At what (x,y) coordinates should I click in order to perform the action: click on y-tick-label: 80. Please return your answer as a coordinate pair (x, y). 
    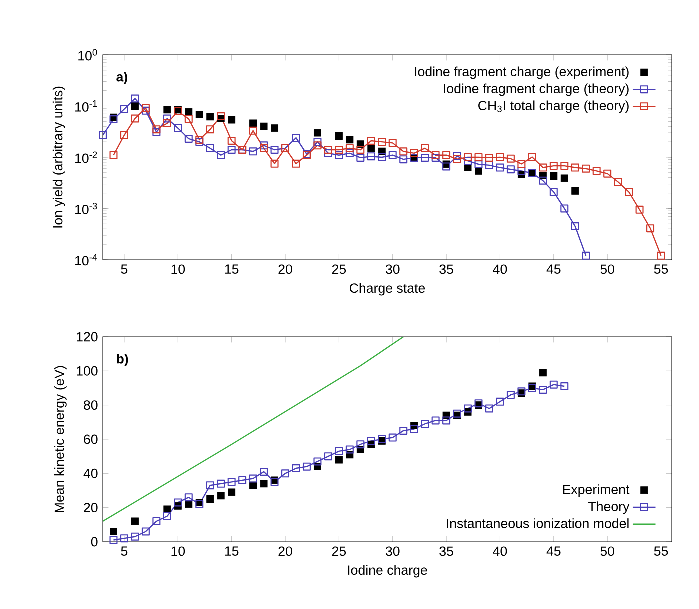
    Looking at the image, I should click on (91, 405).